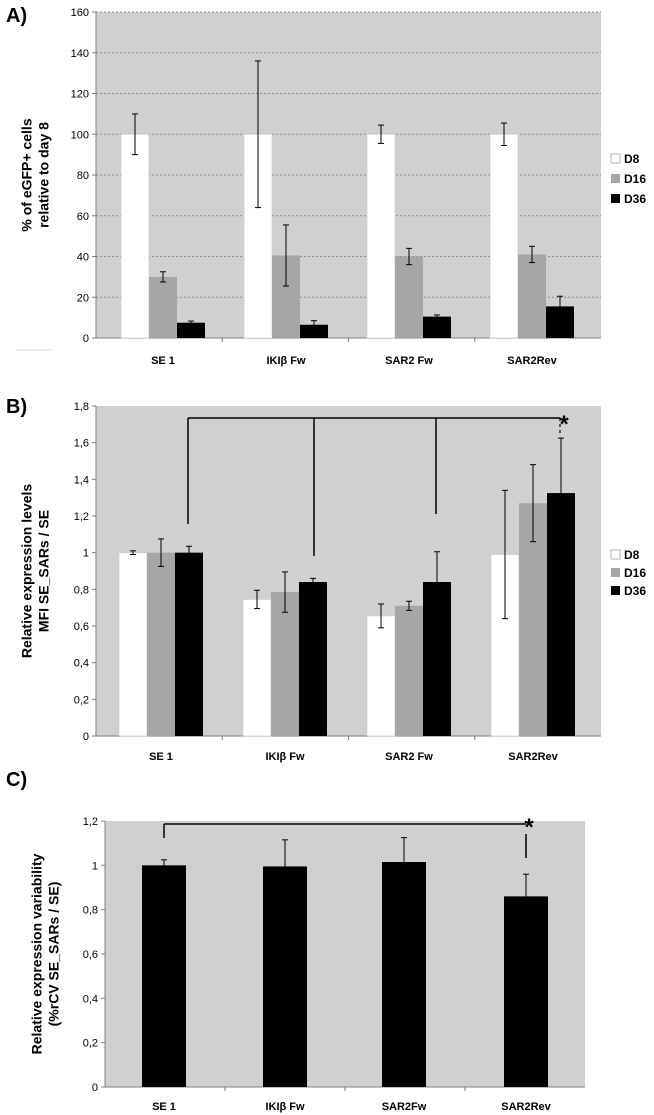 The image size is (654, 1115). I want to click on y-axis-title: % of eGFP+ cells relative to day 8, so click(35, 174).